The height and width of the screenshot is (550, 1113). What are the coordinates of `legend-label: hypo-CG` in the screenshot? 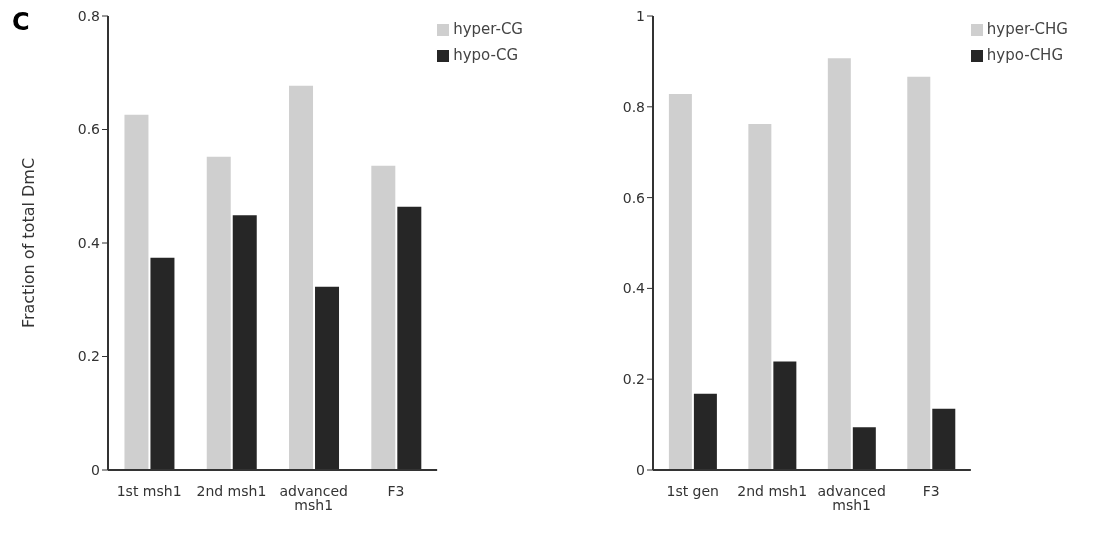 It's located at (486, 55).